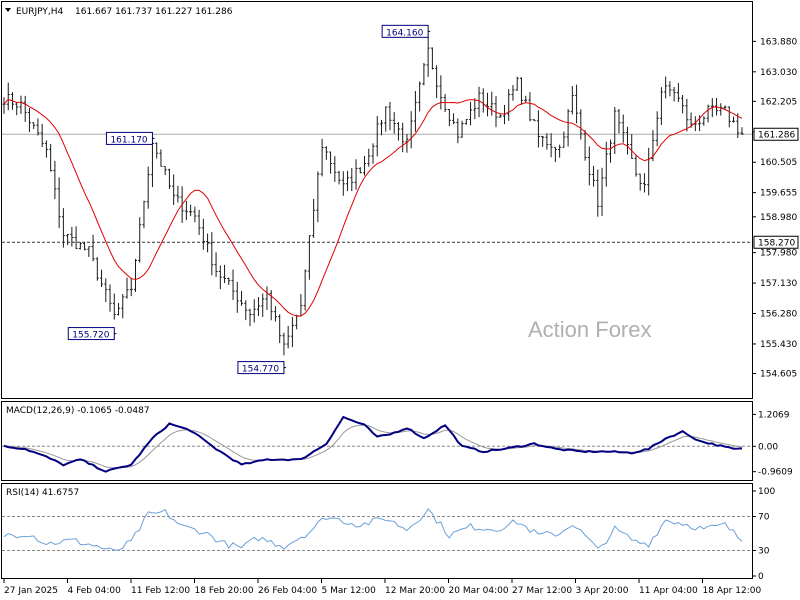 The height and width of the screenshot is (600, 800). I want to click on rsi-axis: 100 70 30 0, so click(763, 534).